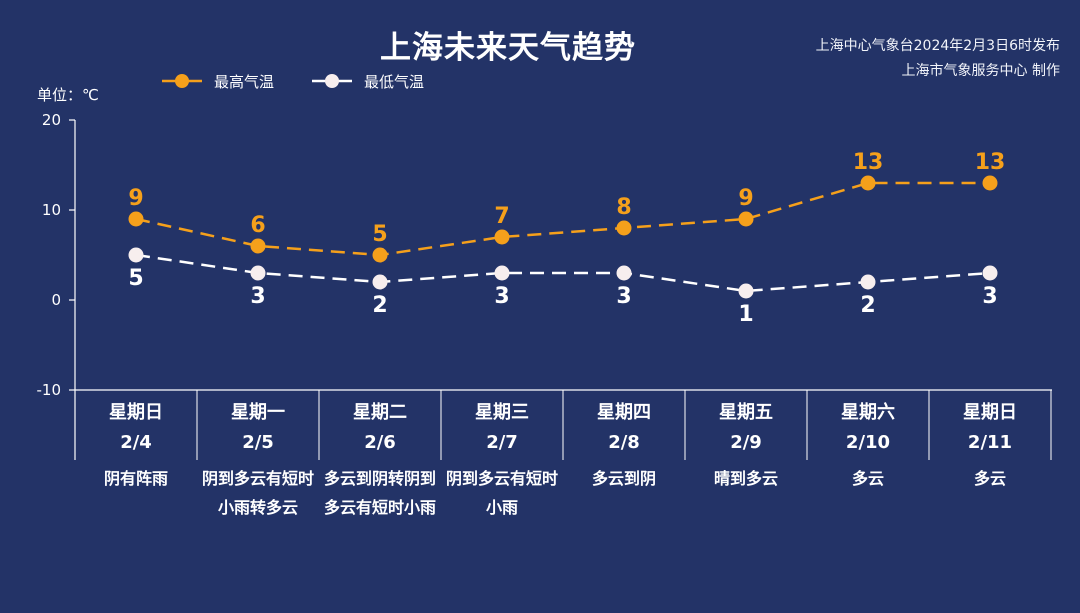  I want to click on date-label: 2/11, so click(990, 442).